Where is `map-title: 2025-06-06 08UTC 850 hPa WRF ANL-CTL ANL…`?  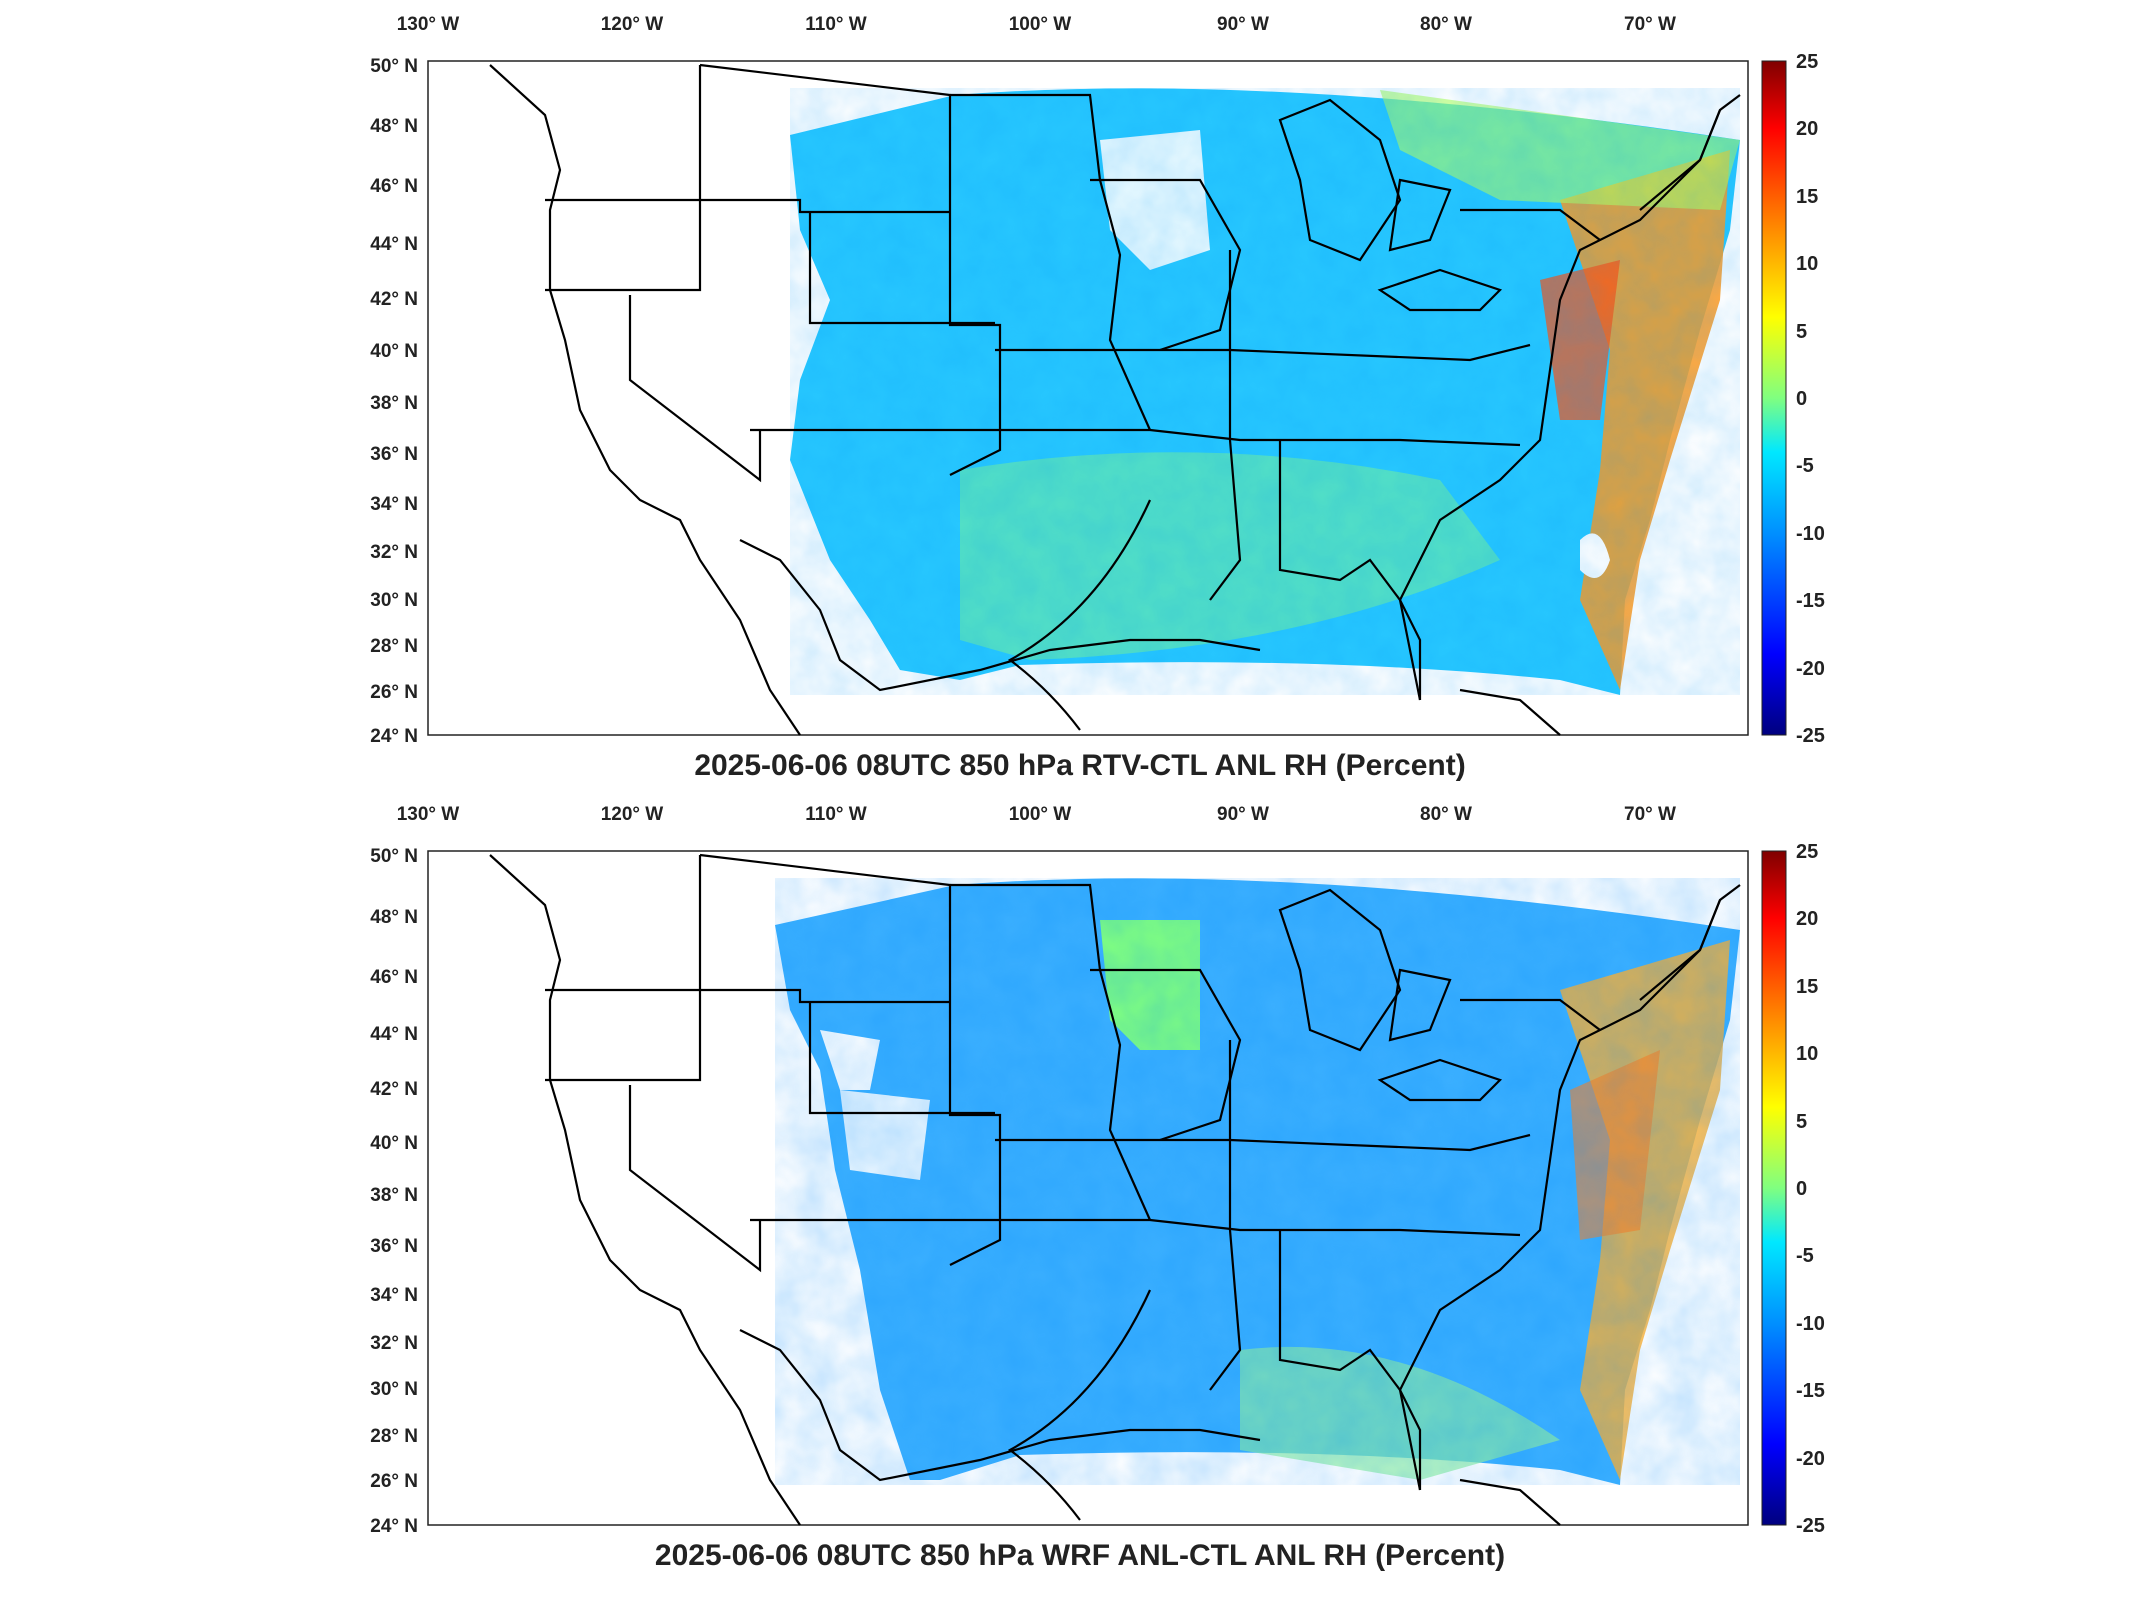
map-title: 2025-06-06 08UTC 850 hPa WRF ANL-CTL ANL… is located at coordinates (1080, 1555).